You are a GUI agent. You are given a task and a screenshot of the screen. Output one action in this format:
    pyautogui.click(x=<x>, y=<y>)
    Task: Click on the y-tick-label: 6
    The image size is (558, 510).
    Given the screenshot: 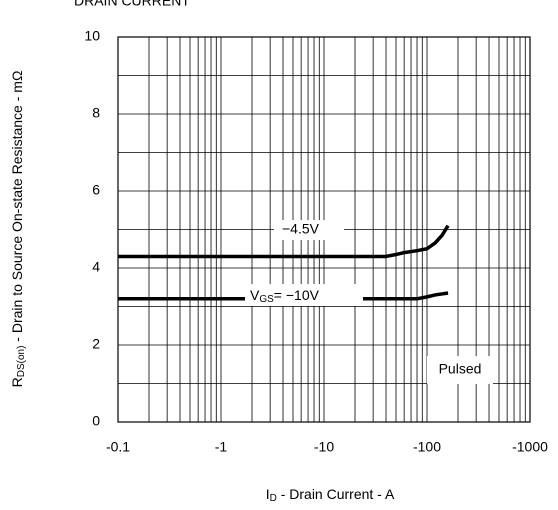 What is the action you would take?
    pyautogui.click(x=96, y=190)
    